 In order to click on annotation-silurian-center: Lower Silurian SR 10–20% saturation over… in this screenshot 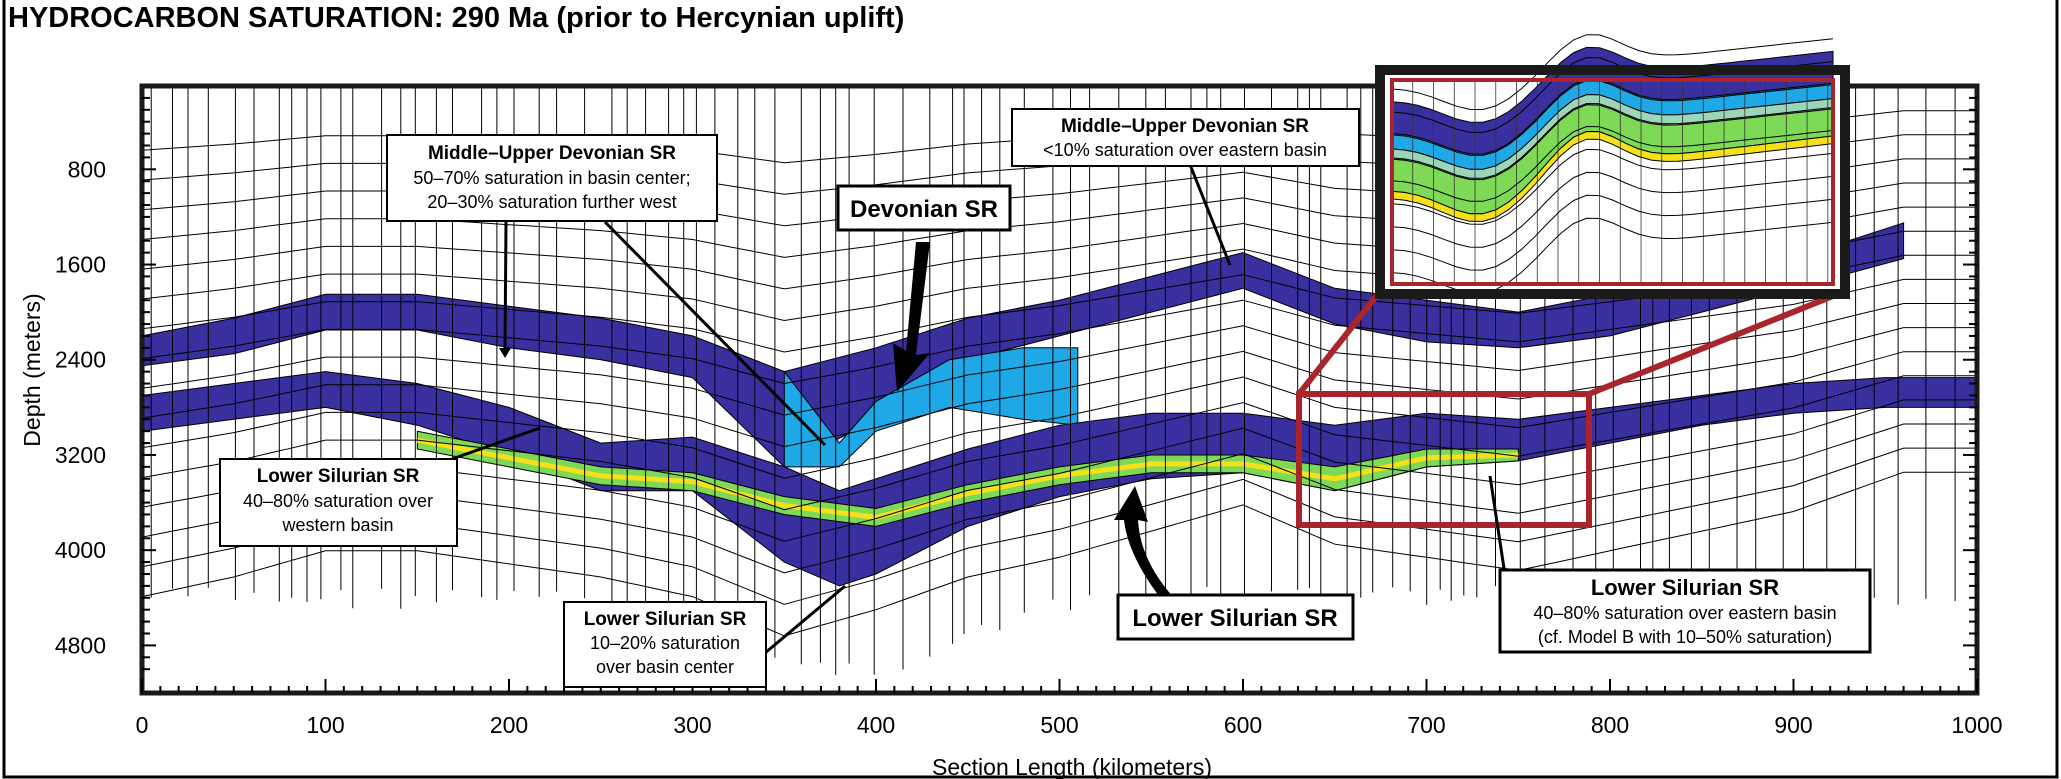, I will do `click(665, 644)`.